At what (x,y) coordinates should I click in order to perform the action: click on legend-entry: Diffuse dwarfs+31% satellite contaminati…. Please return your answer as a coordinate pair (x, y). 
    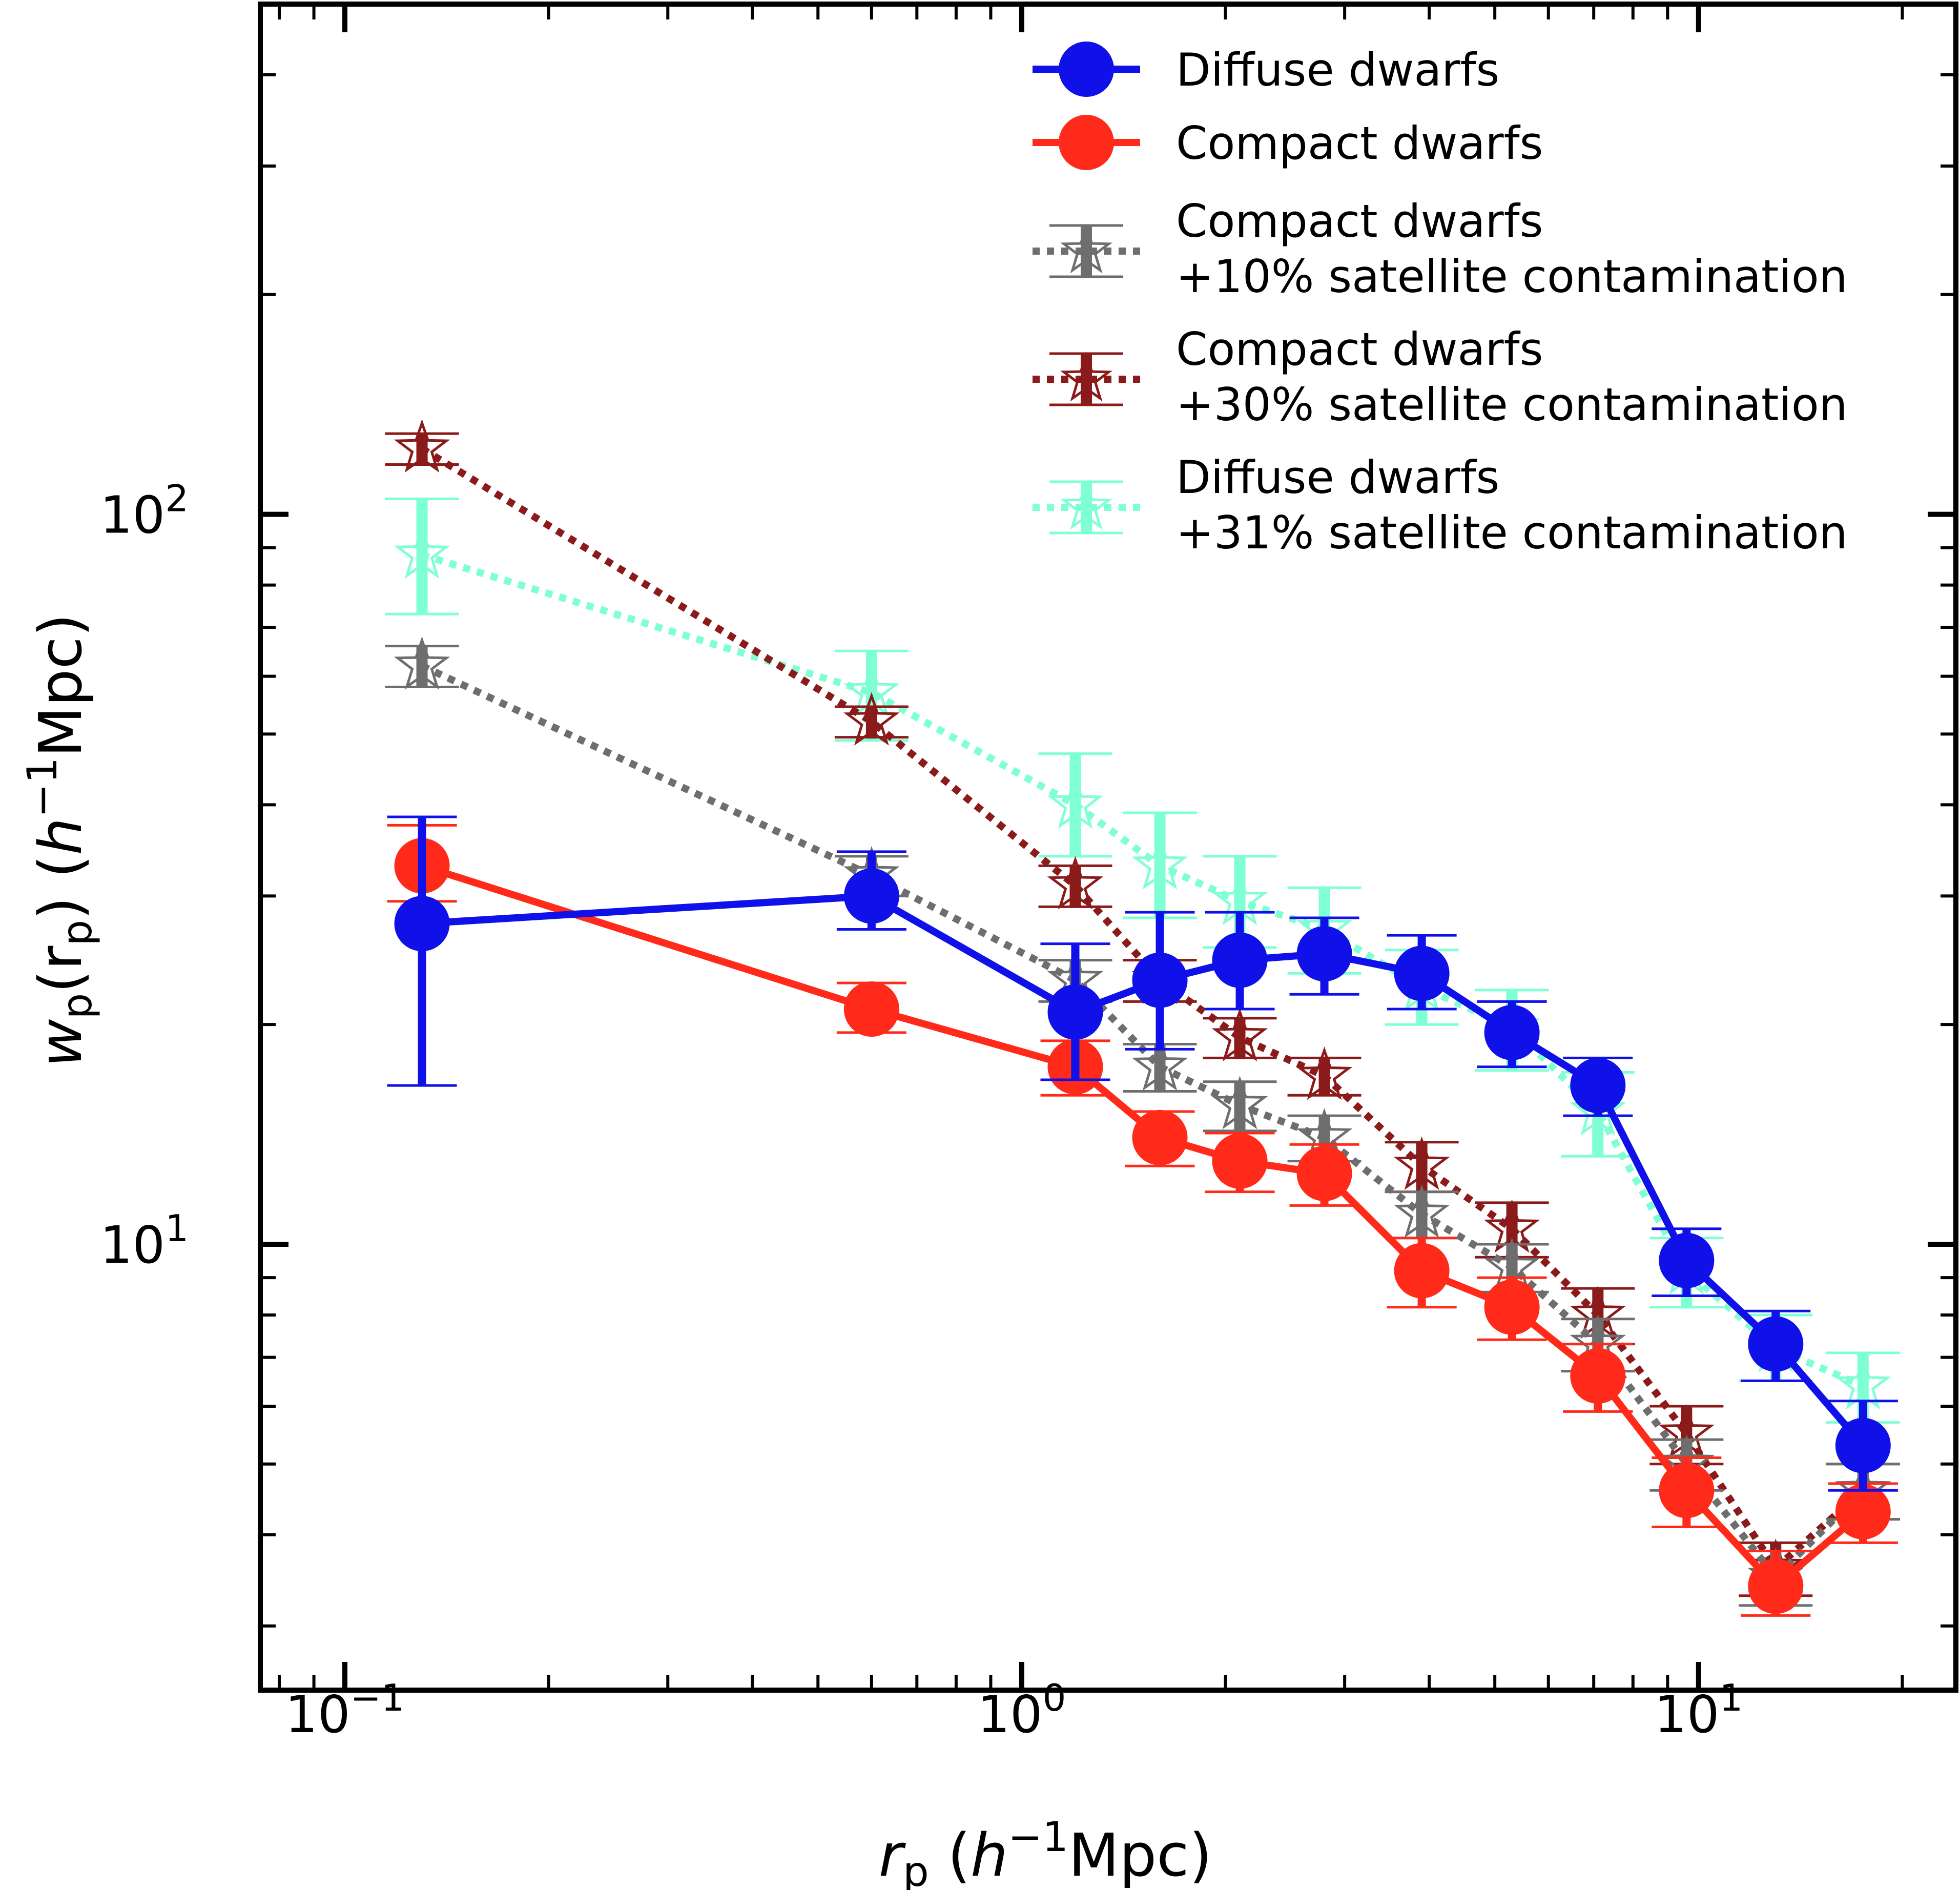
    Looking at the image, I should click on (1440, 505).